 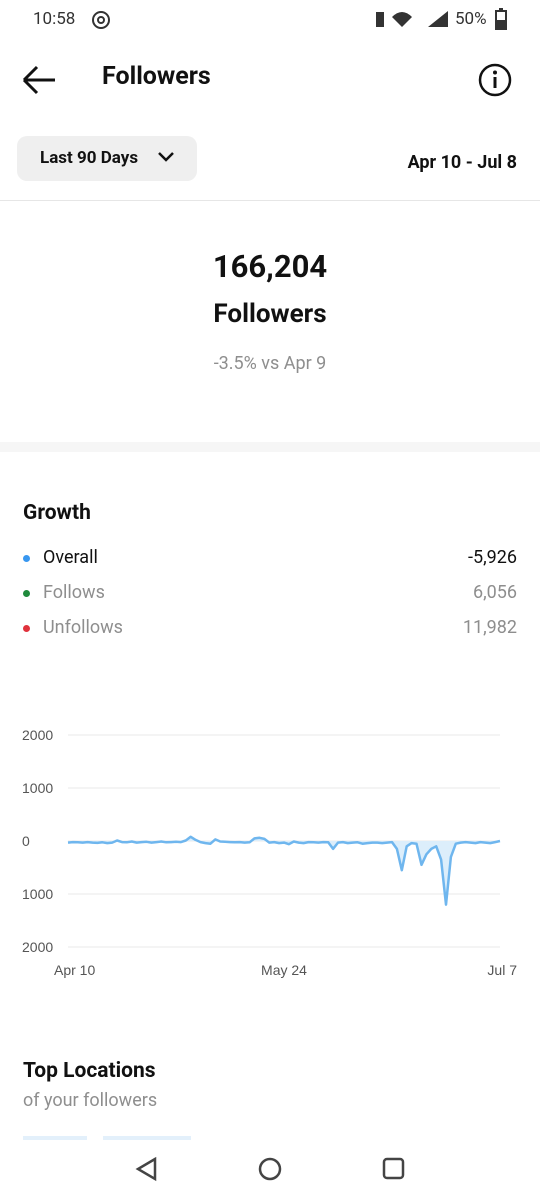 What do you see at coordinates (147, 1169) in the screenshot?
I see `nav-back` at bounding box center [147, 1169].